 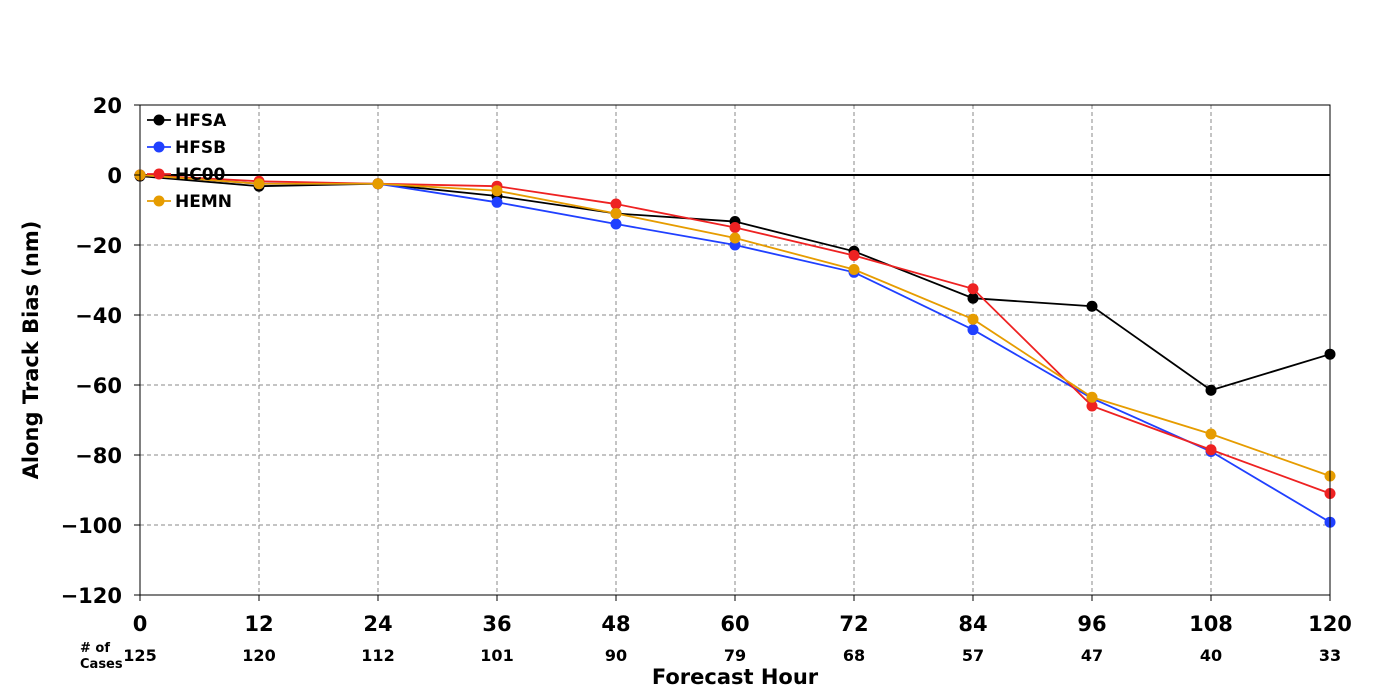 I want to click on case-count: 112, so click(x=377, y=655).